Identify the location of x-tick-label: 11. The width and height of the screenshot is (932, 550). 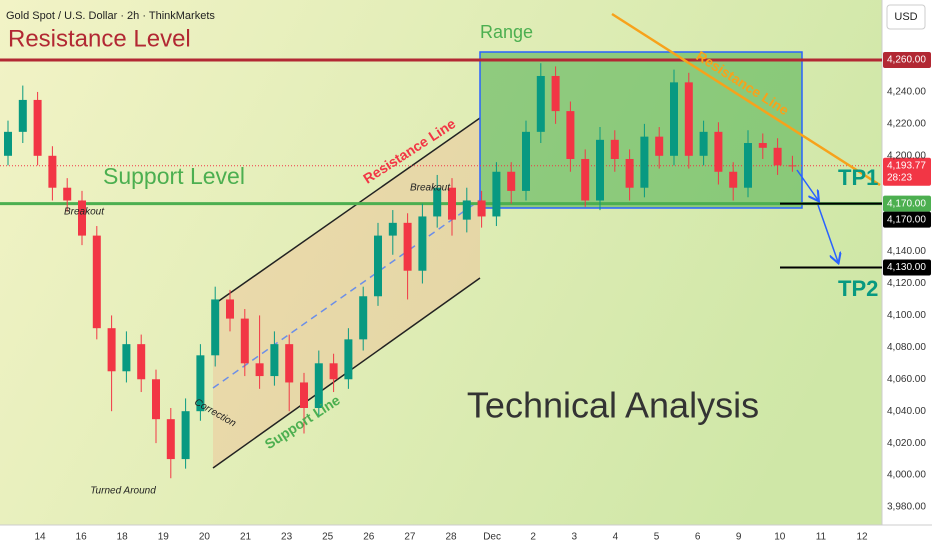
(821, 537).